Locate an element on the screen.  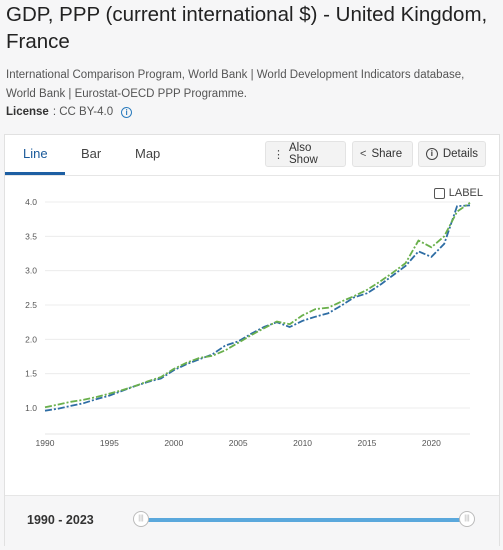
active-tab-indicator is located at coordinates (35, 173).